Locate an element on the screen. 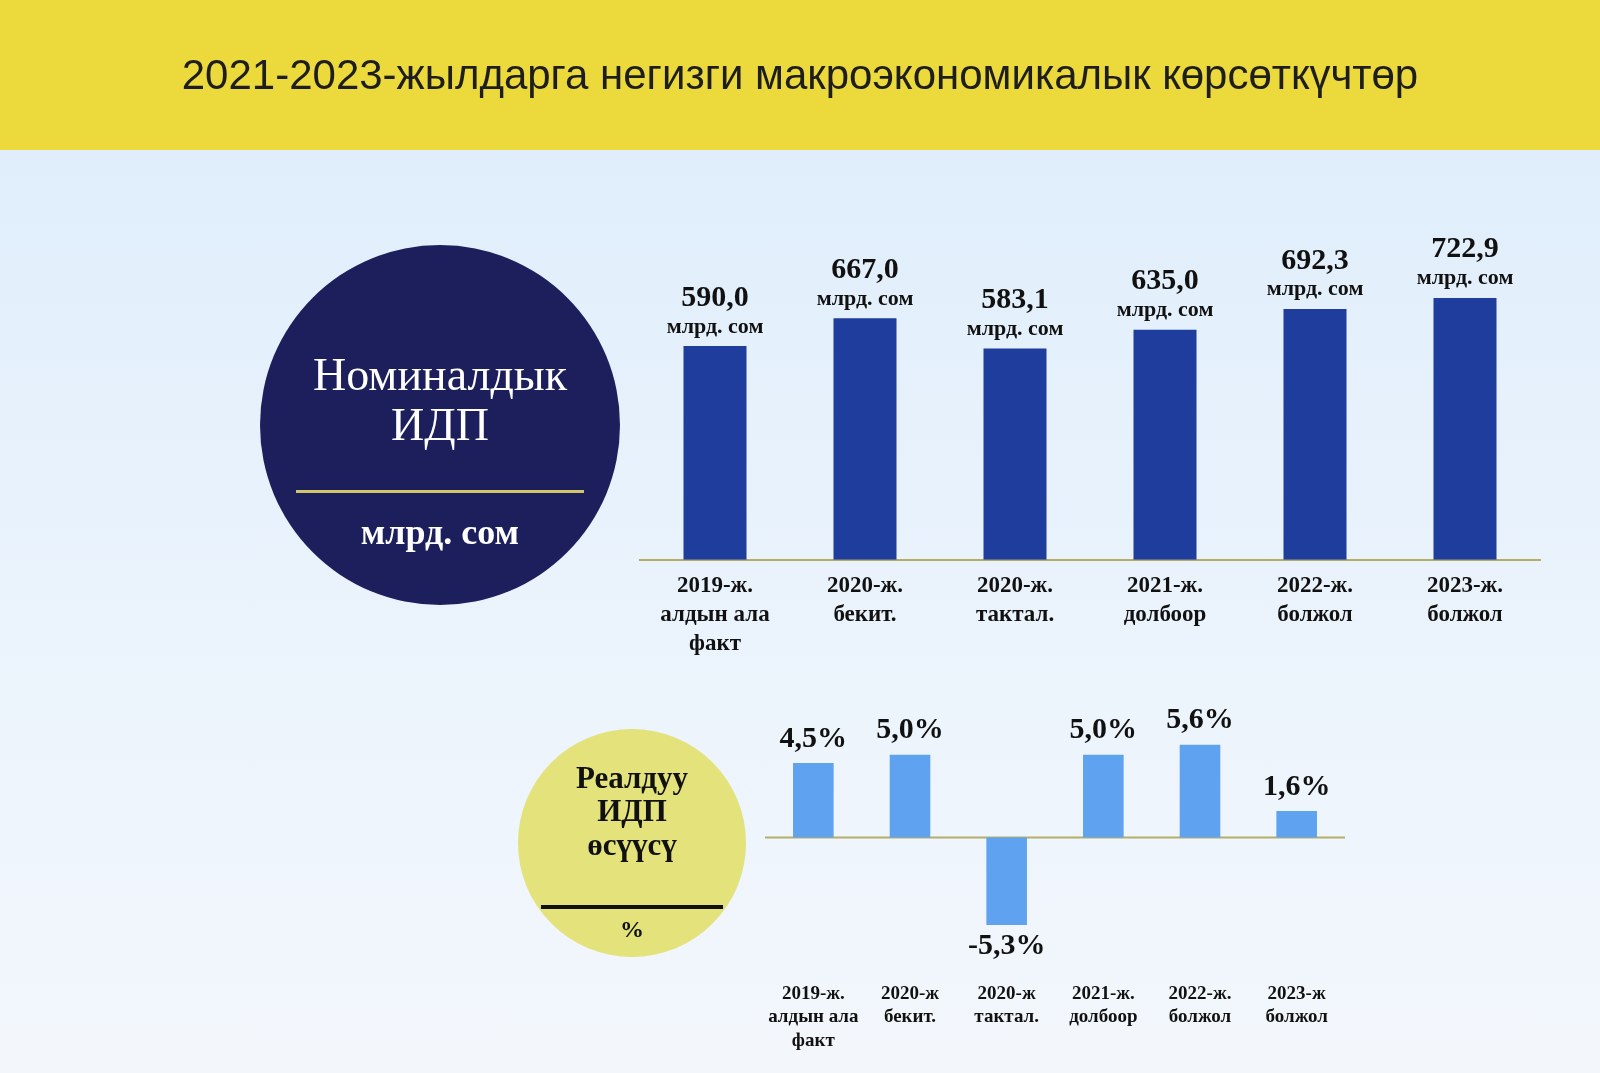  data-label: 1,6% is located at coordinates (1296, 784).